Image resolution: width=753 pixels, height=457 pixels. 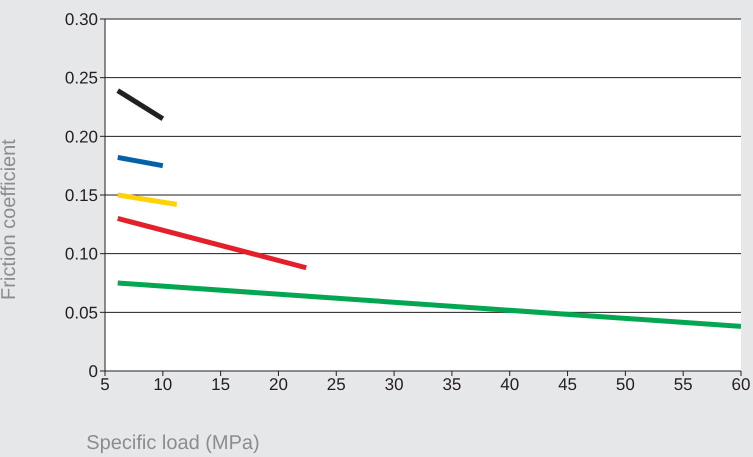 What do you see at coordinates (81, 196) in the screenshot?
I see `y-tick-label: 0.15` at bounding box center [81, 196].